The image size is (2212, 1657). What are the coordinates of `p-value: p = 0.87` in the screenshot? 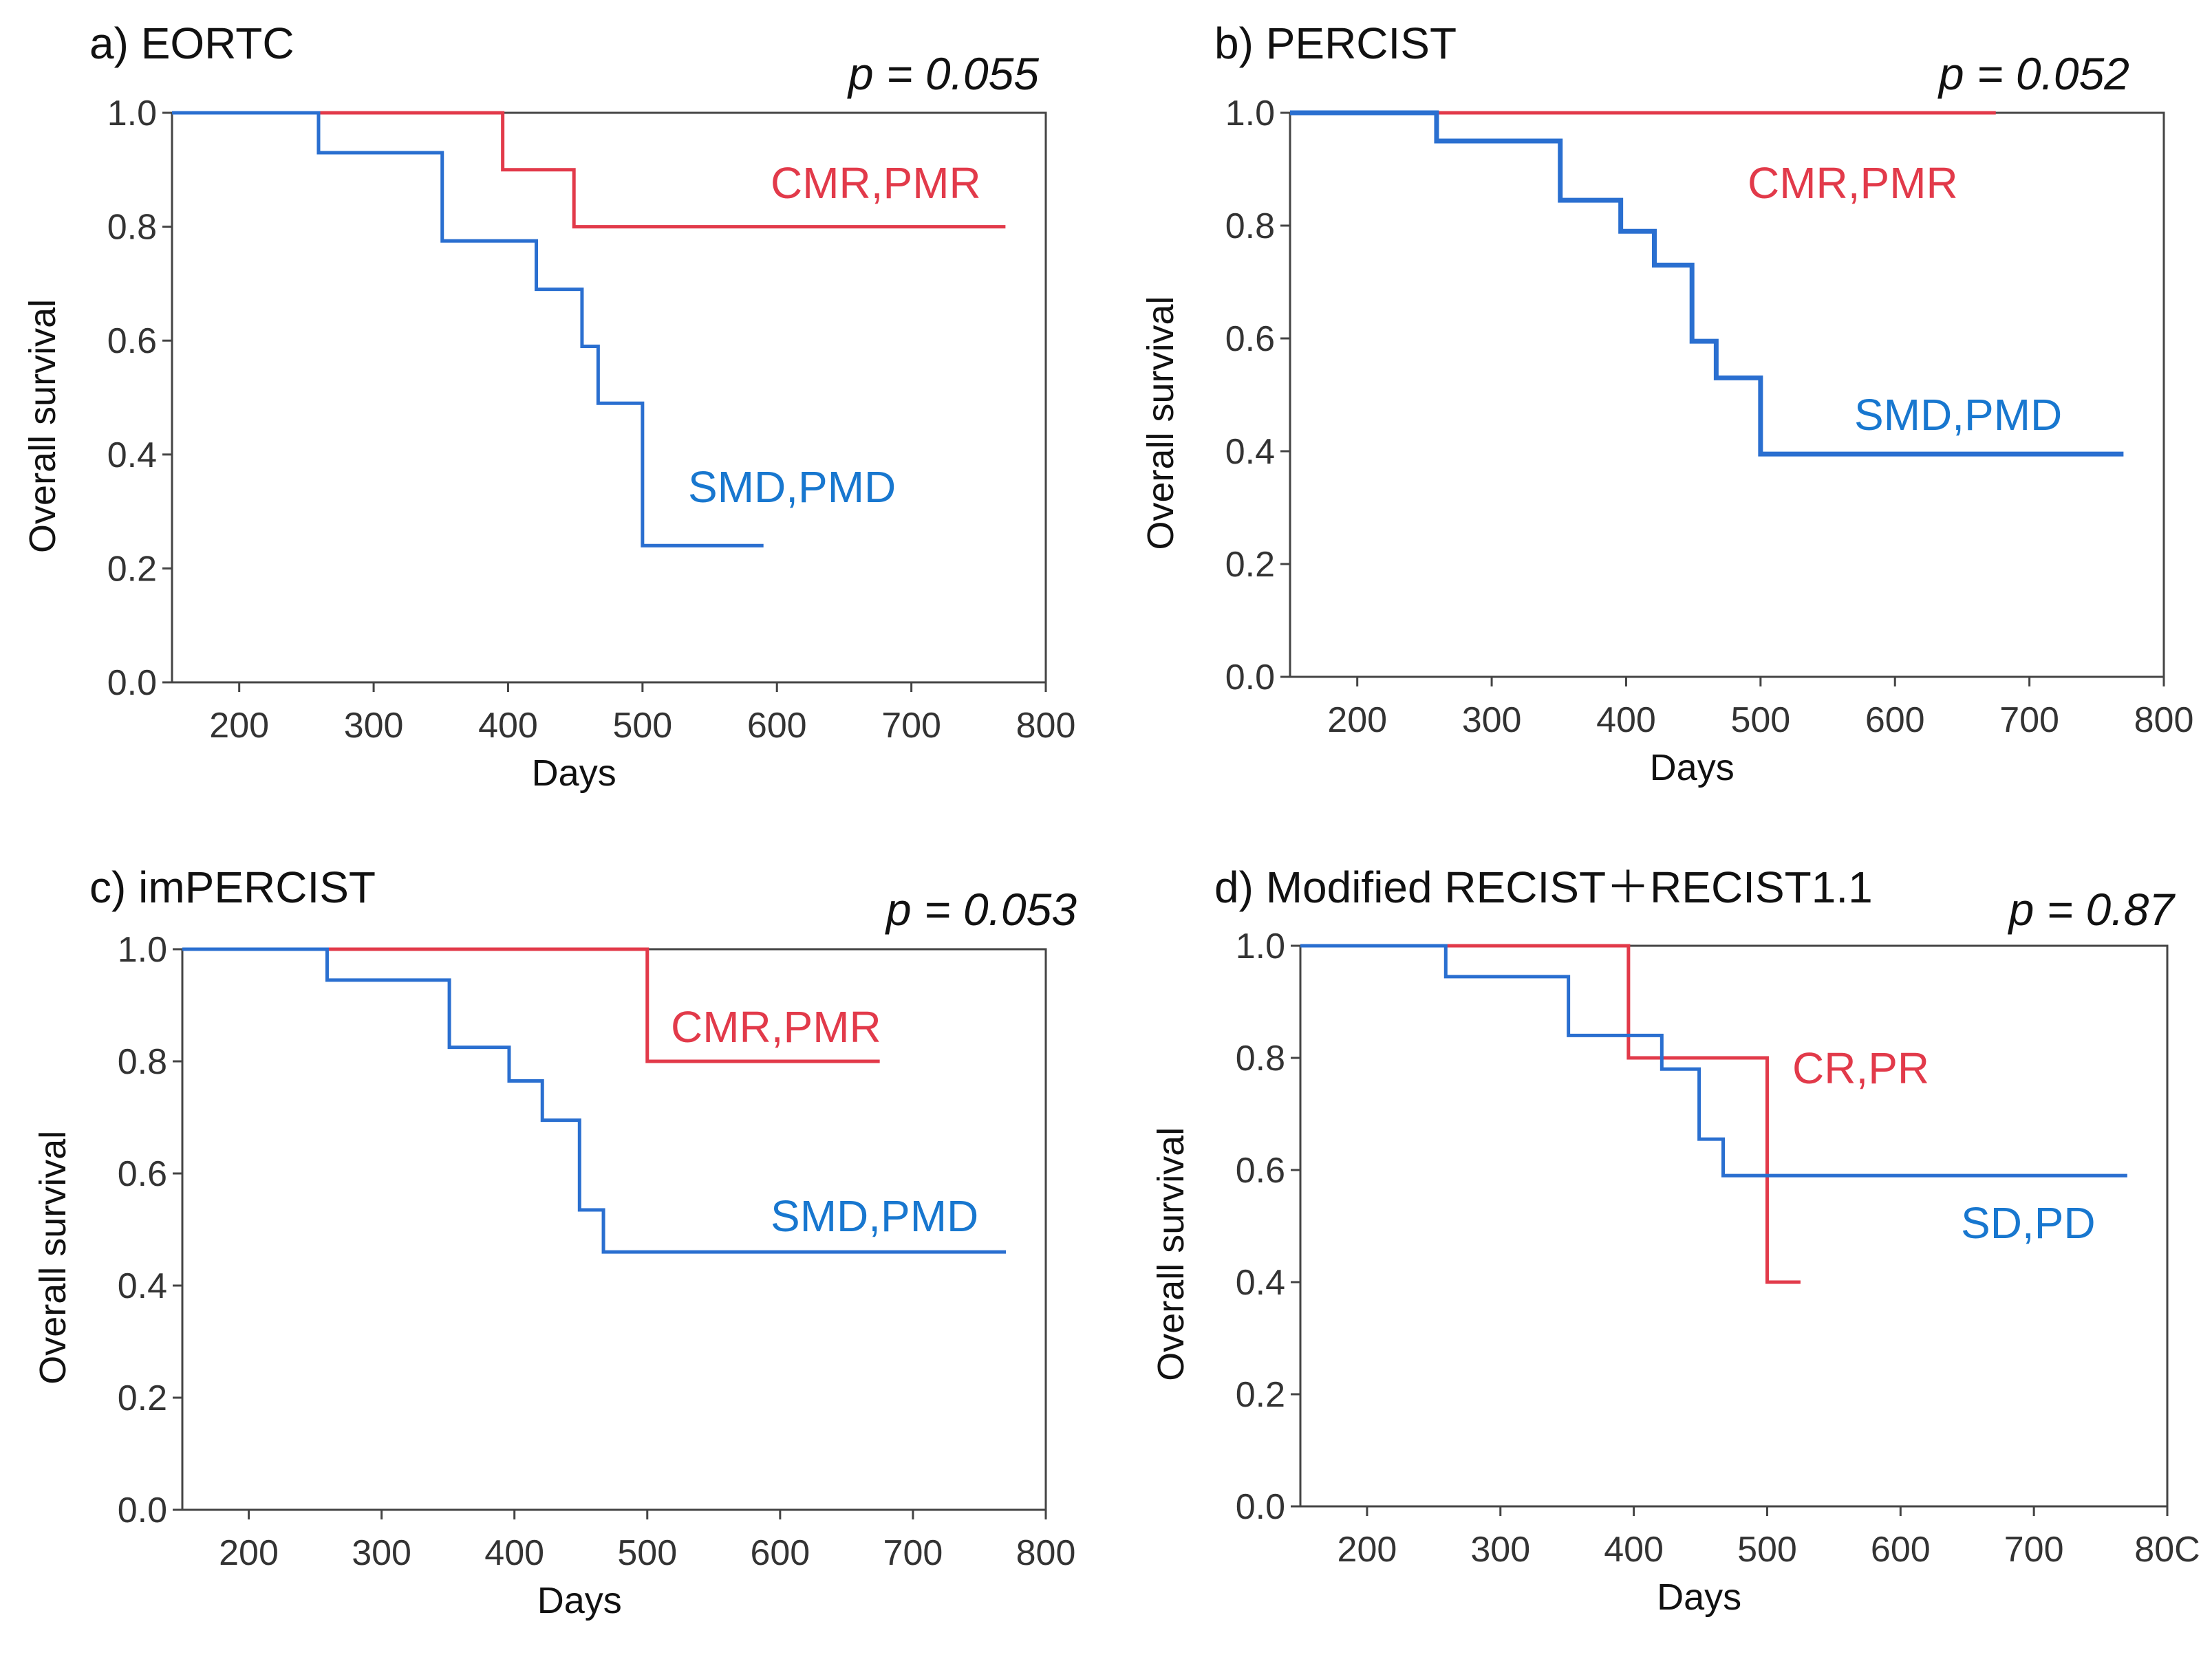 It's located at (2092, 910).